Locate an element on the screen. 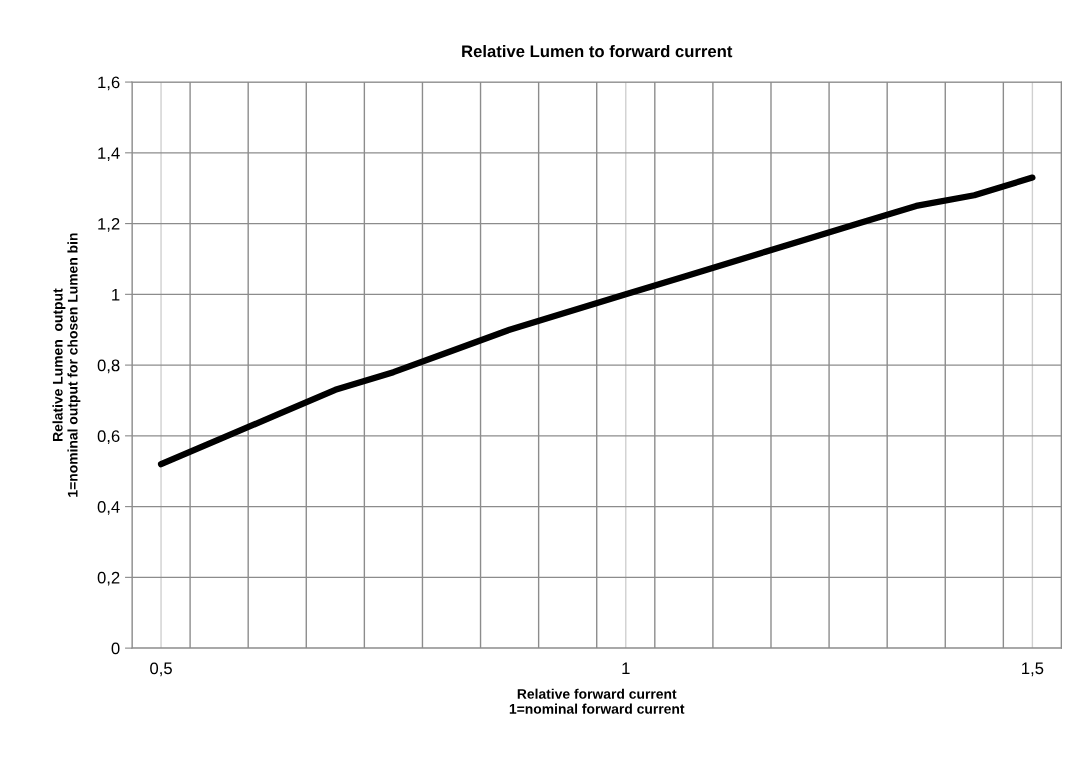 The image size is (1082, 767). y-tick-label: 0,6 is located at coordinates (108, 437).